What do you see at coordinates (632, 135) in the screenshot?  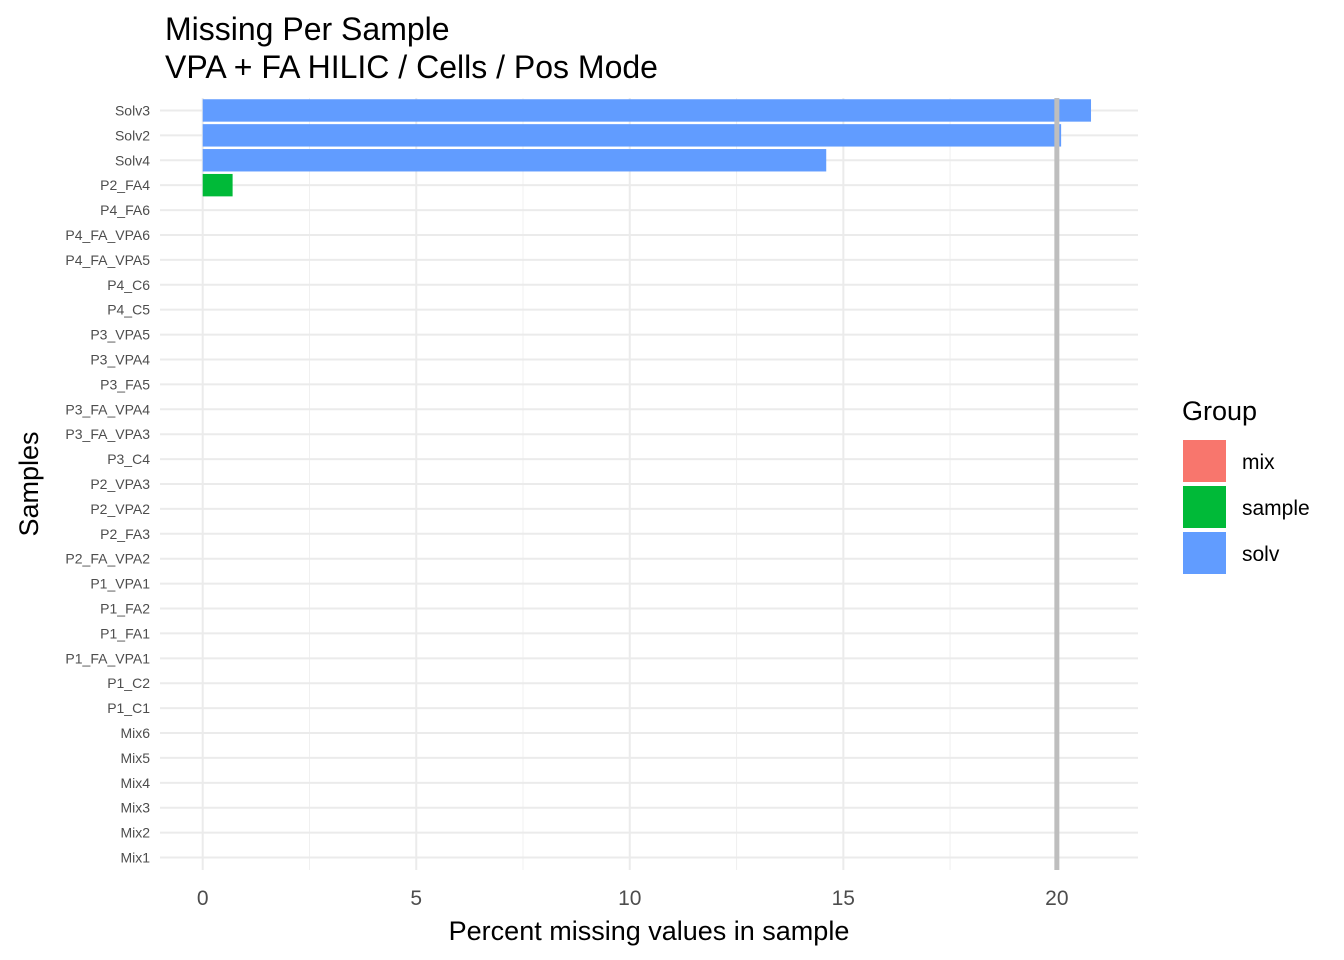 I see `bar-Solv2` at bounding box center [632, 135].